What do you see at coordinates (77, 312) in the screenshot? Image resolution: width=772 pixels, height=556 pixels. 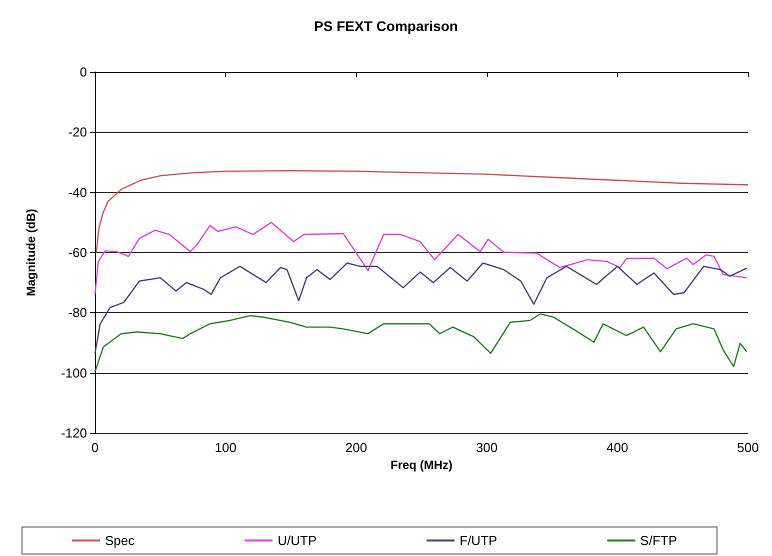 I see `y-tick-label: -80` at bounding box center [77, 312].